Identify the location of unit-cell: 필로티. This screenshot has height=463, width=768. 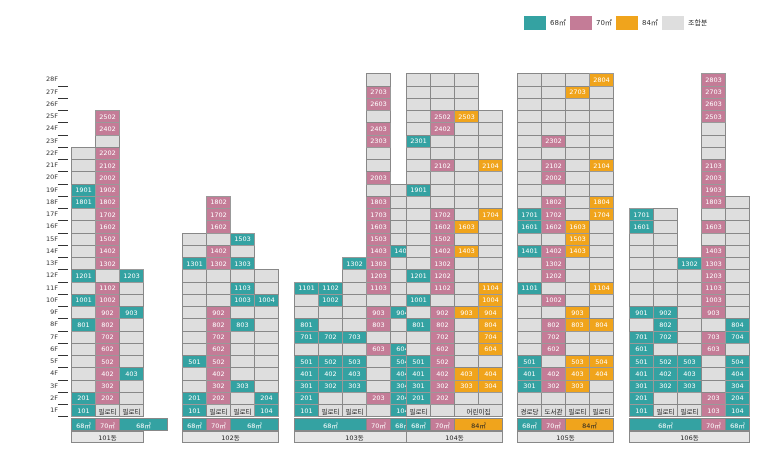
(107, 411).